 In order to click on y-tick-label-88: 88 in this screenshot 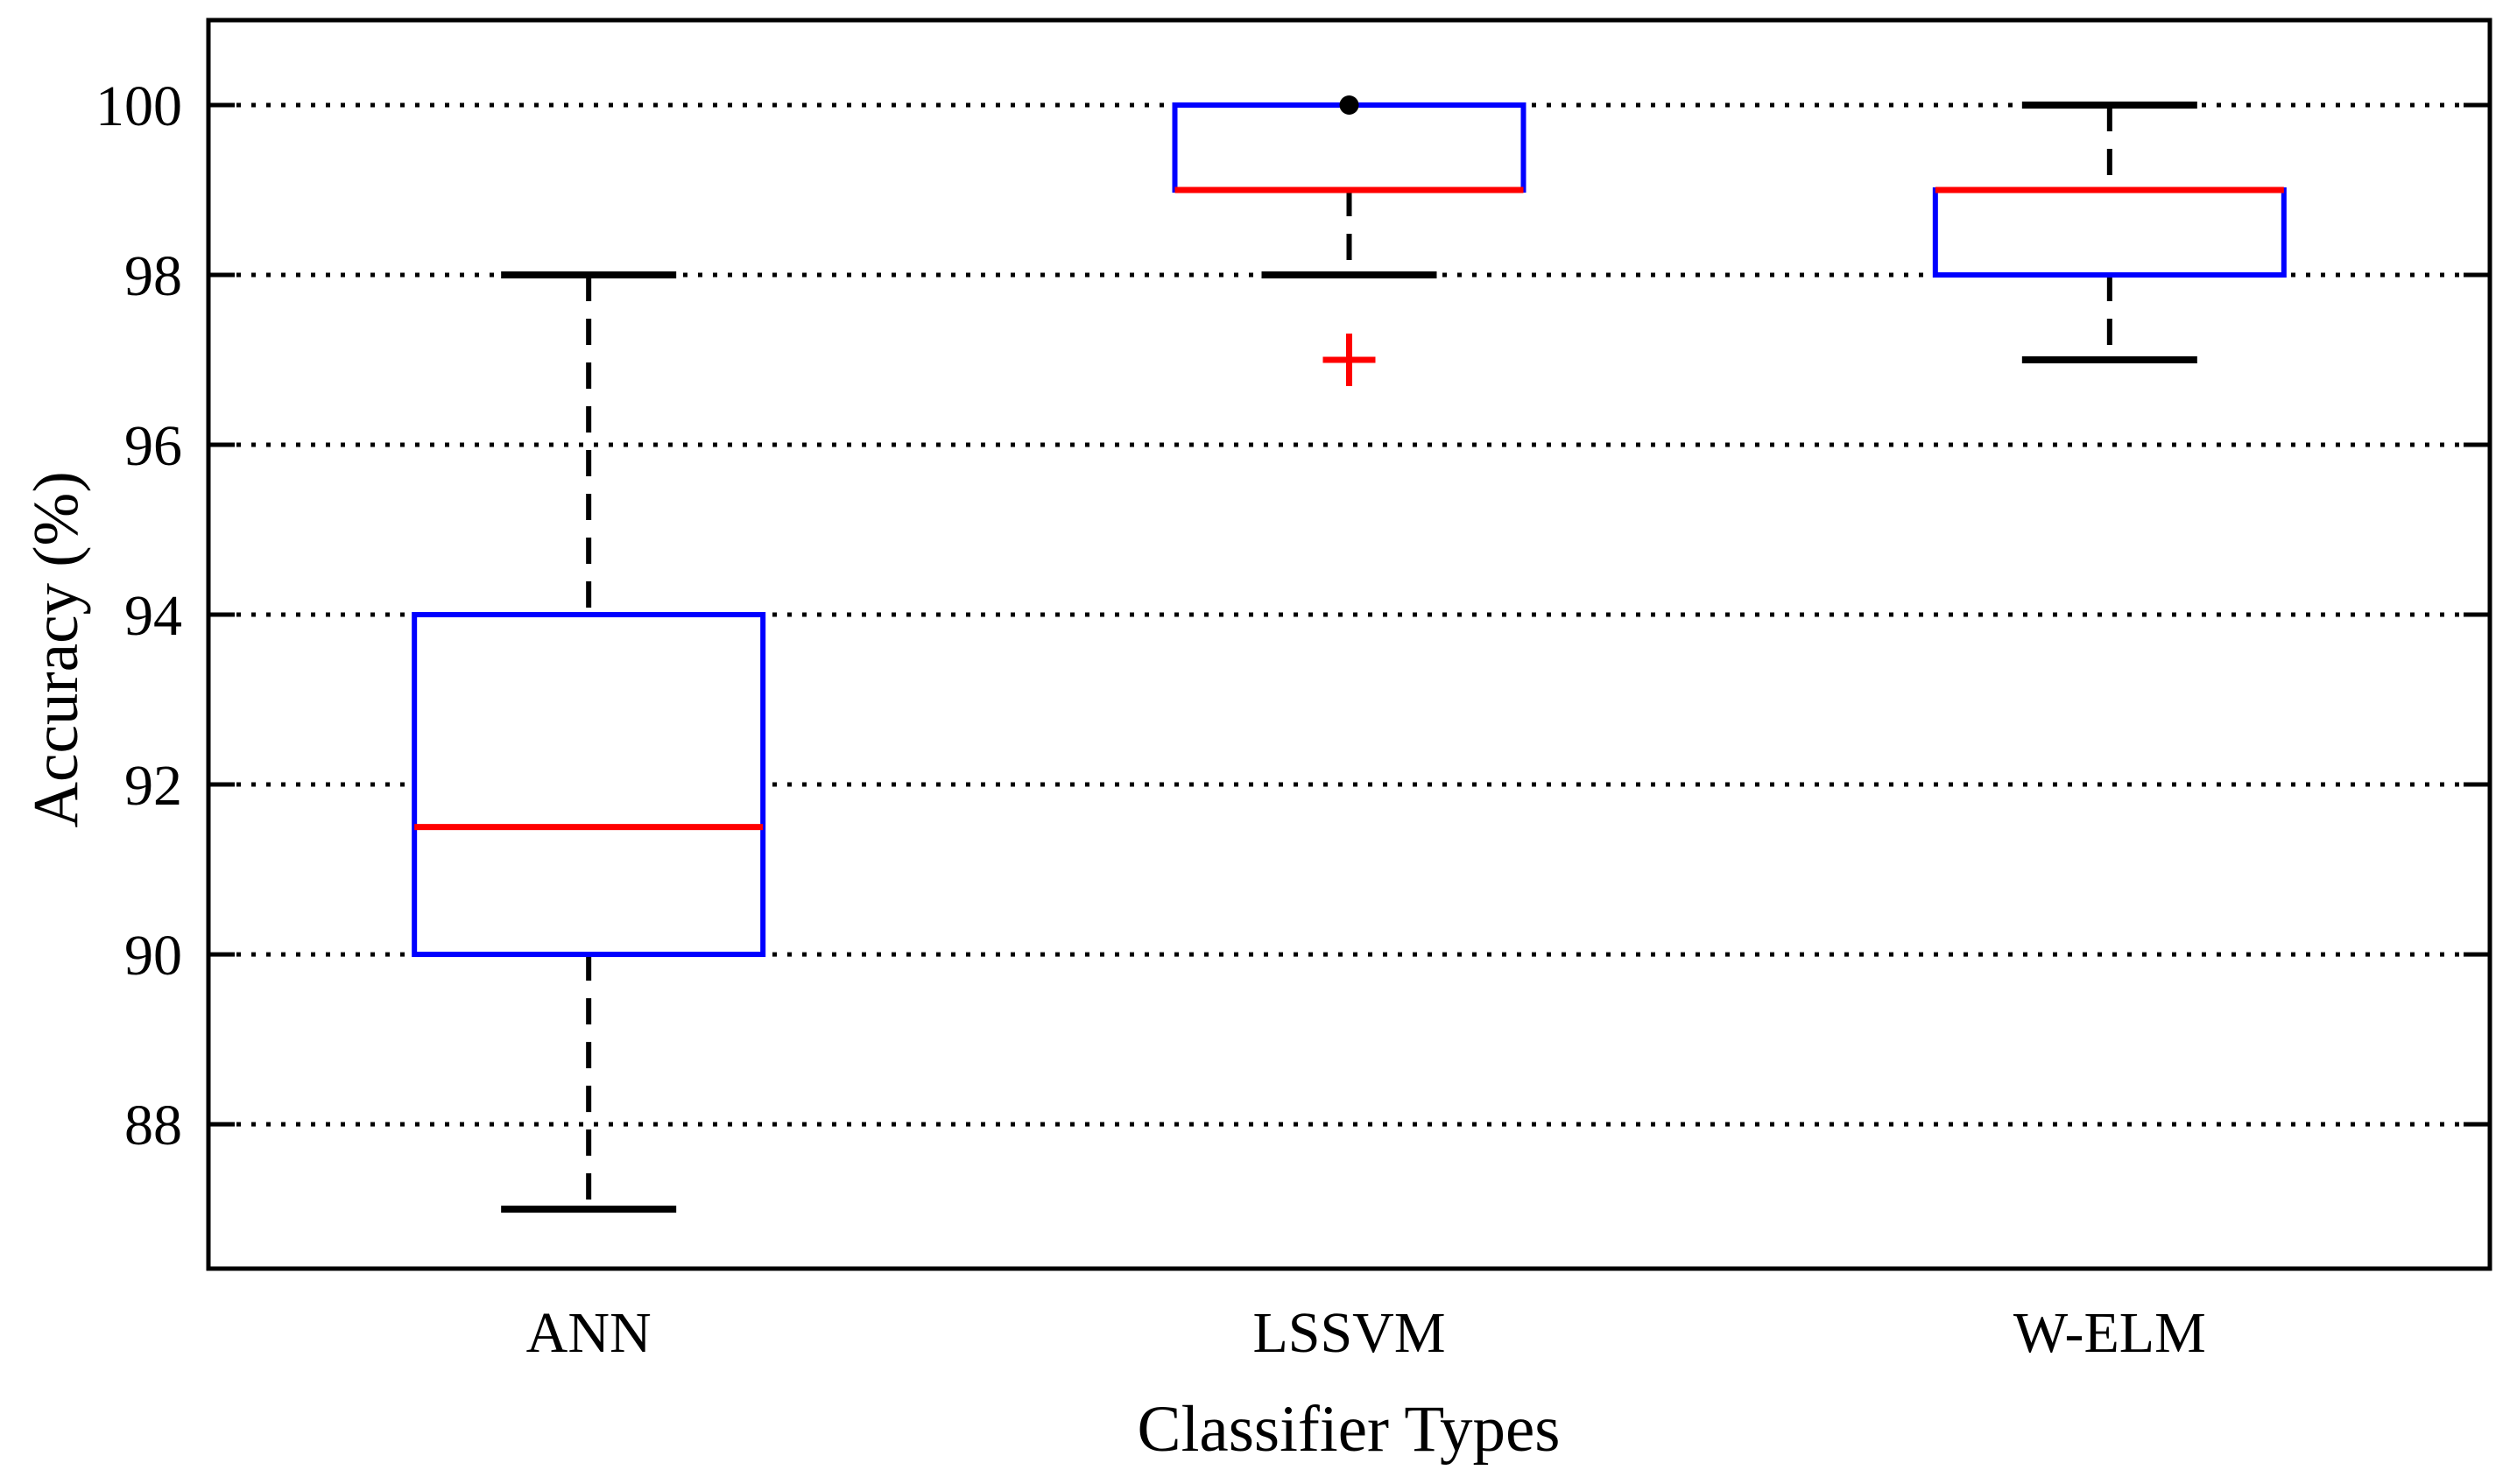, I will do `click(153, 1125)`.